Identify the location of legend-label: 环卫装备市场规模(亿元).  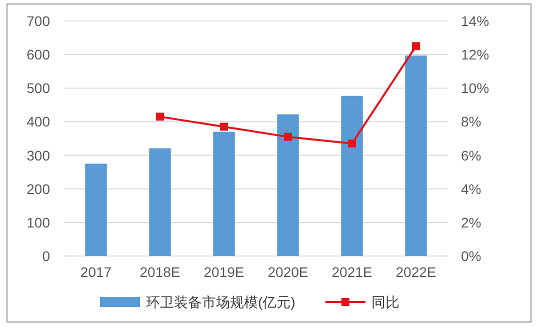
(221, 302).